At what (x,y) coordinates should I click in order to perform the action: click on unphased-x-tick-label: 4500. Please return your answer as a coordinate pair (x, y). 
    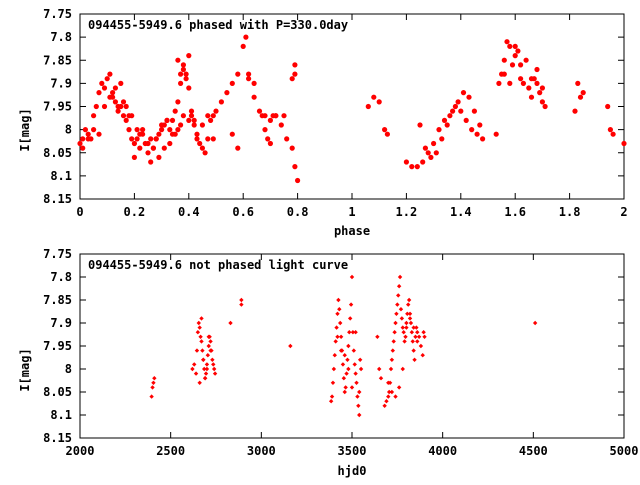
    Looking at the image, I should click on (533, 451).